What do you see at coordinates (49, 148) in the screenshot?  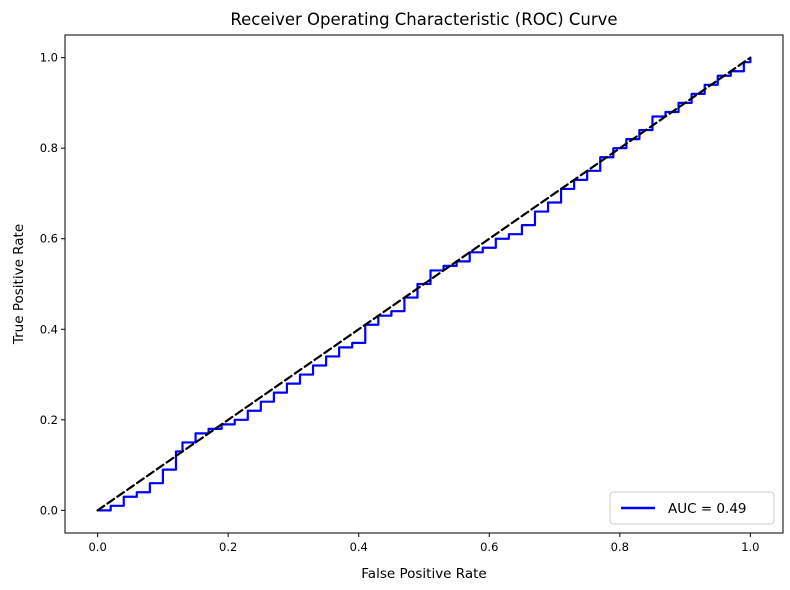 I see `y-tick-label: 0.8` at bounding box center [49, 148].